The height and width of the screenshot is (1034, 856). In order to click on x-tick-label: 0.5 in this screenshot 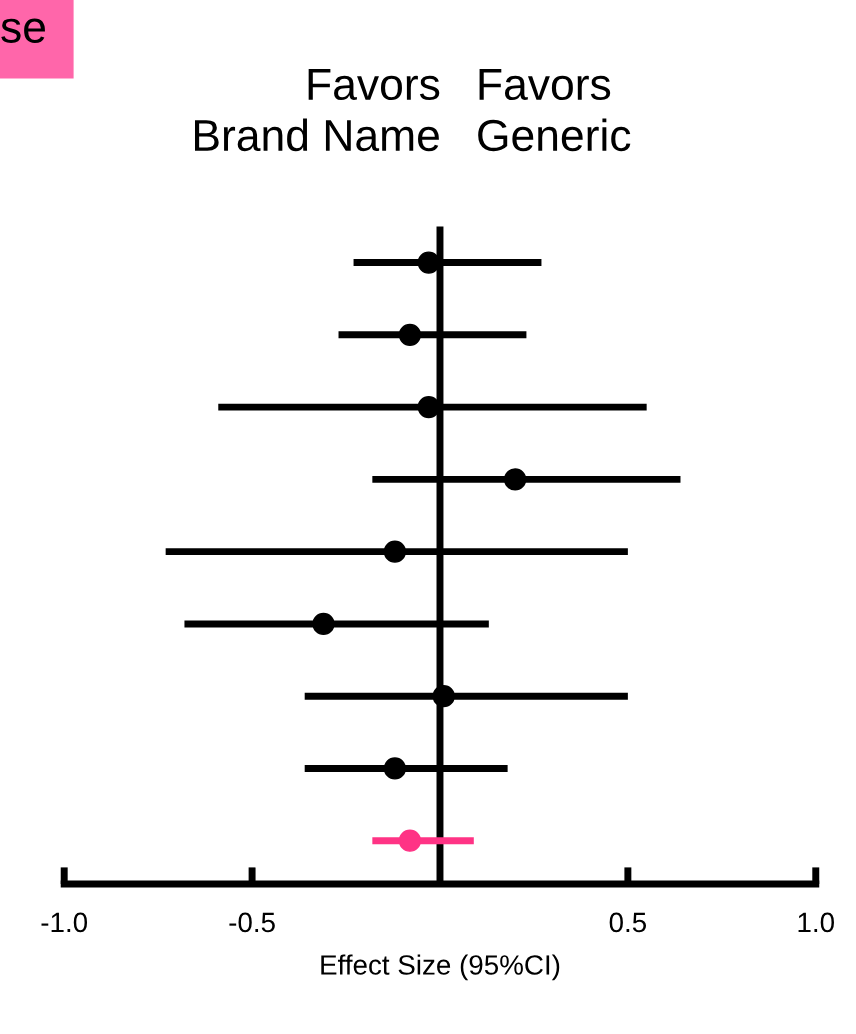, I will do `click(628, 922)`.